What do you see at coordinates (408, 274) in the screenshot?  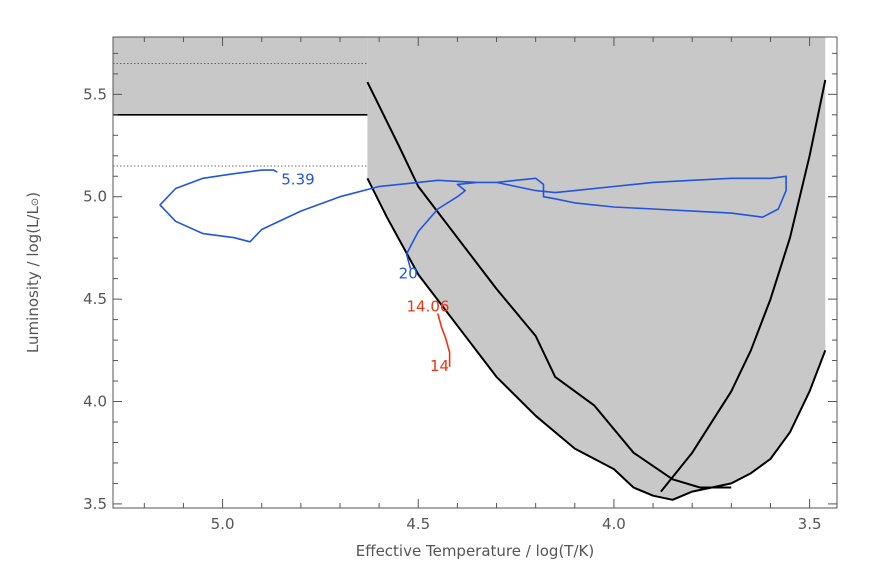 I see `track-label-20: 20` at bounding box center [408, 274].